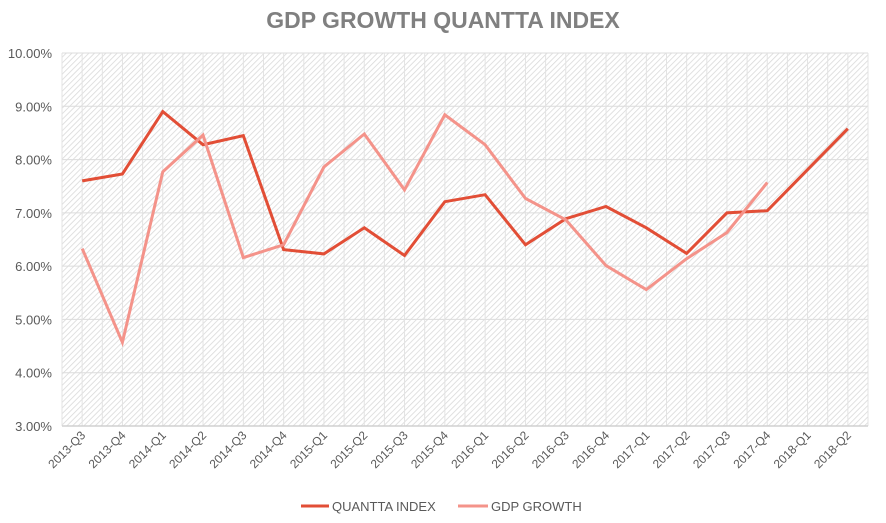 Image resolution: width=886 pixels, height=523 pixels. I want to click on y-tick-label: 7.00%, so click(33, 213).